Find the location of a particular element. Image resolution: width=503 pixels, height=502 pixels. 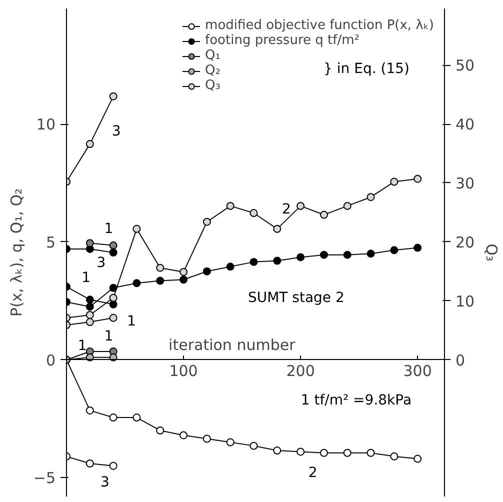

y2-axis-title: Q₃ is located at coordinates (491, 253).